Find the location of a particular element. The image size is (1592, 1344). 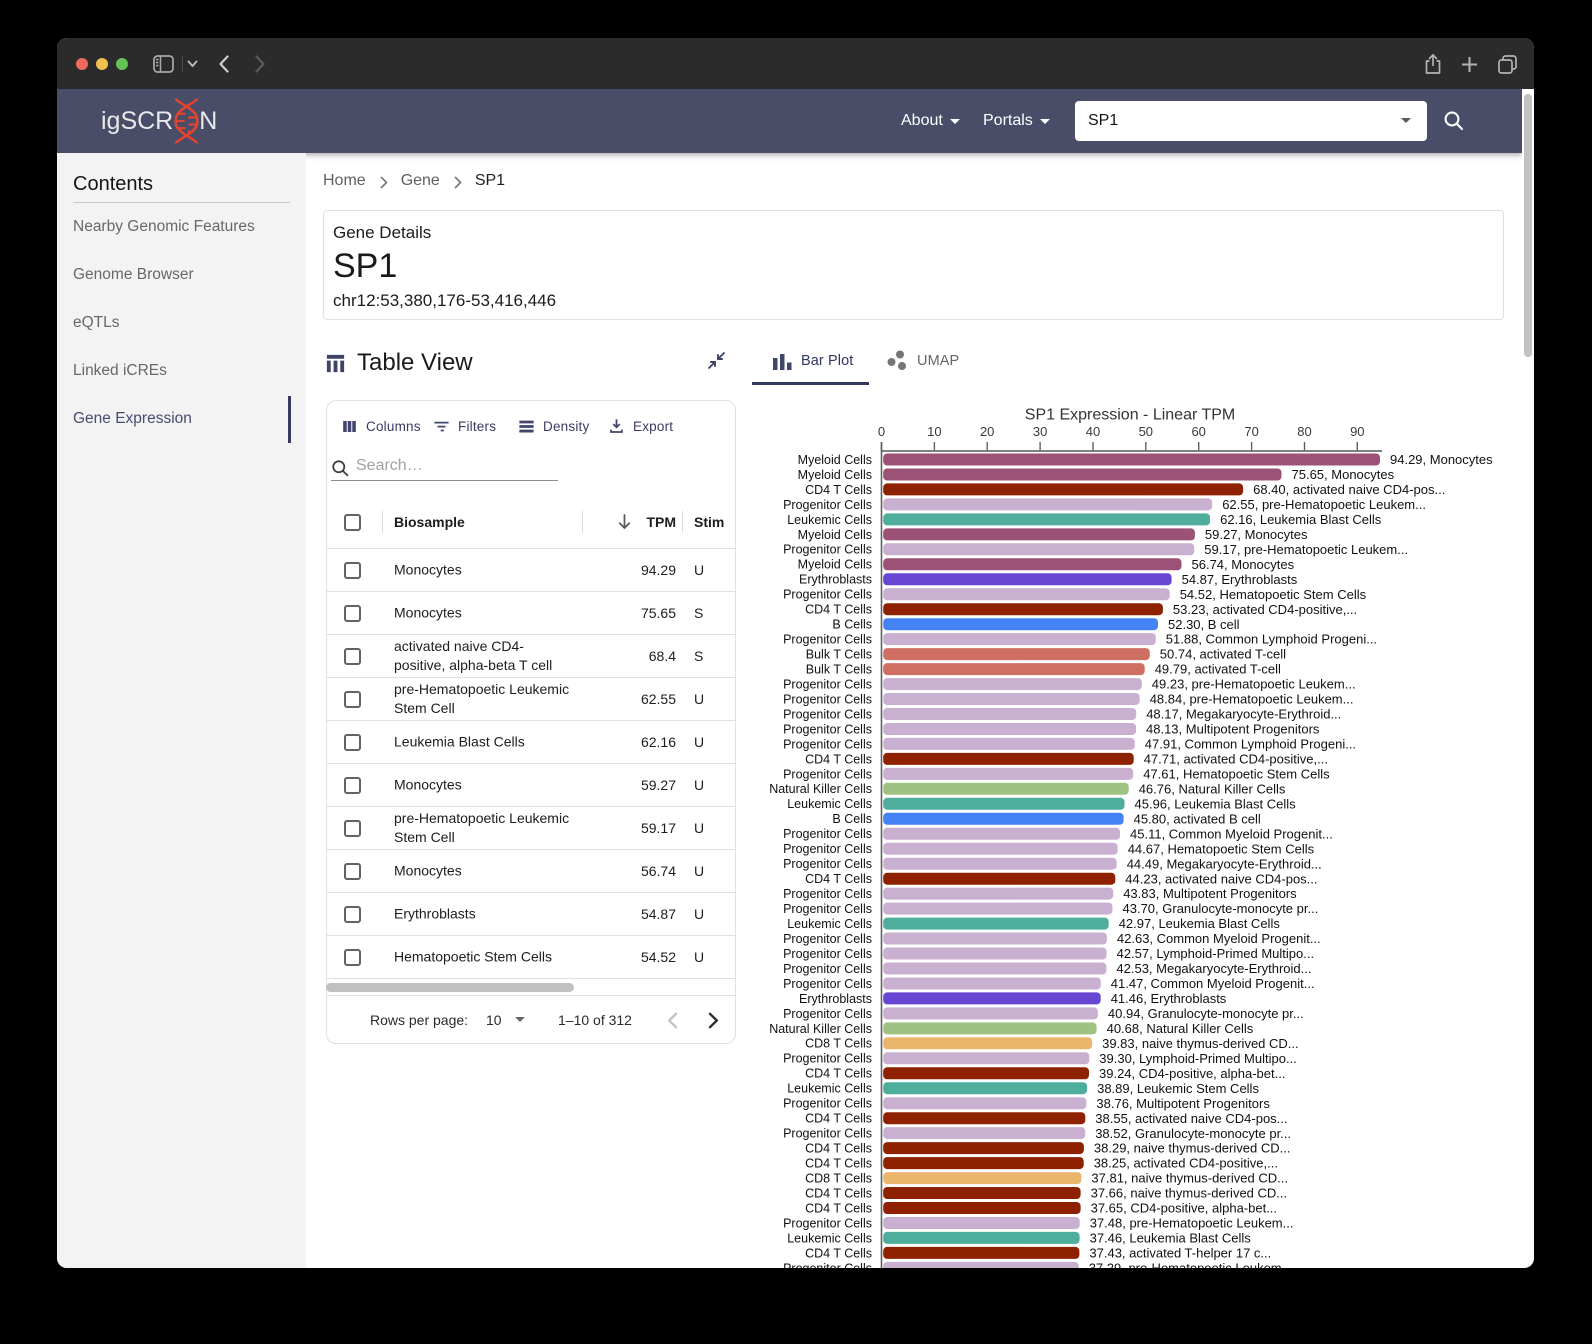

svg-text: 50.74, activated T-cell is located at coordinates (1223, 654).